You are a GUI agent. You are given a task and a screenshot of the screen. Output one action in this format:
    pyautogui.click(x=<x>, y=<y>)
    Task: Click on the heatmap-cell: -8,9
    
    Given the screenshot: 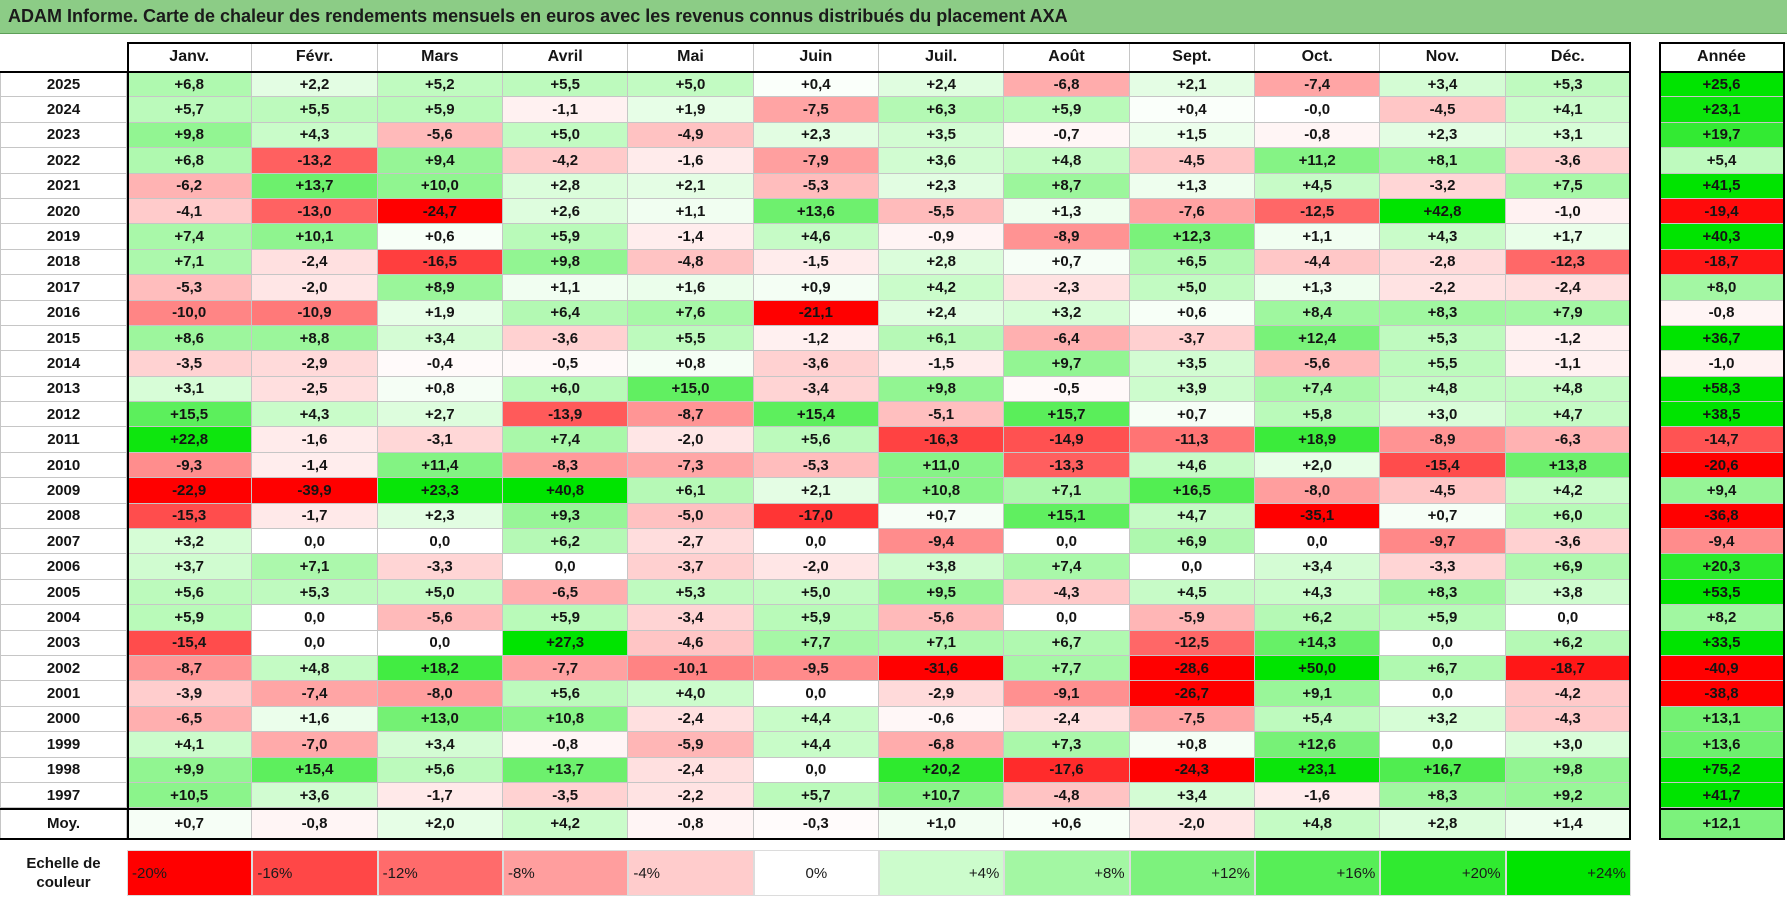 What is the action you would take?
    pyautogui.click(x=1067, y=237)
    